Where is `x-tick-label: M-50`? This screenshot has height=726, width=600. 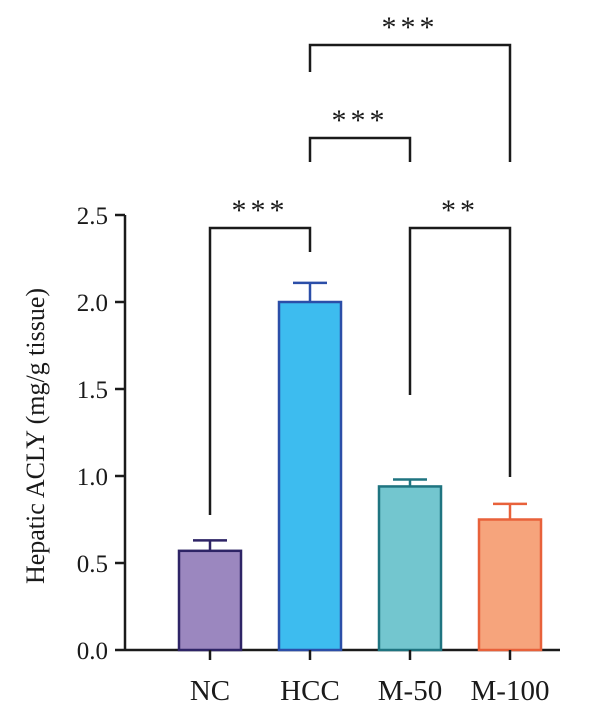 x-tick-label: M-50 is located at coordinates (410, 691).